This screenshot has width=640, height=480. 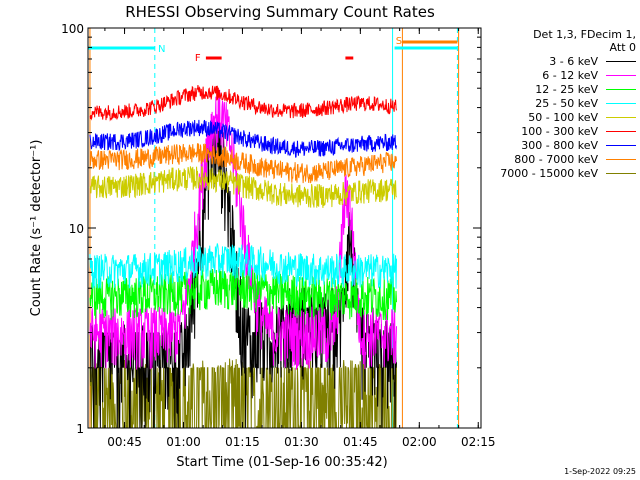 What do you see at coordinates (584, 34) in the screenshot?
I see `legend-title-line-1: Det 1,3, FDecim 1,` at bounding box center [584, 34].